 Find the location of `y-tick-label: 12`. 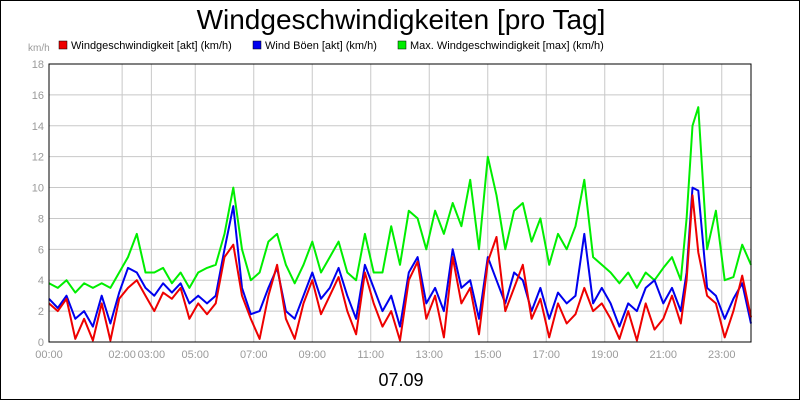

y-tick-label: 12 is located at coordinates (38, 158).